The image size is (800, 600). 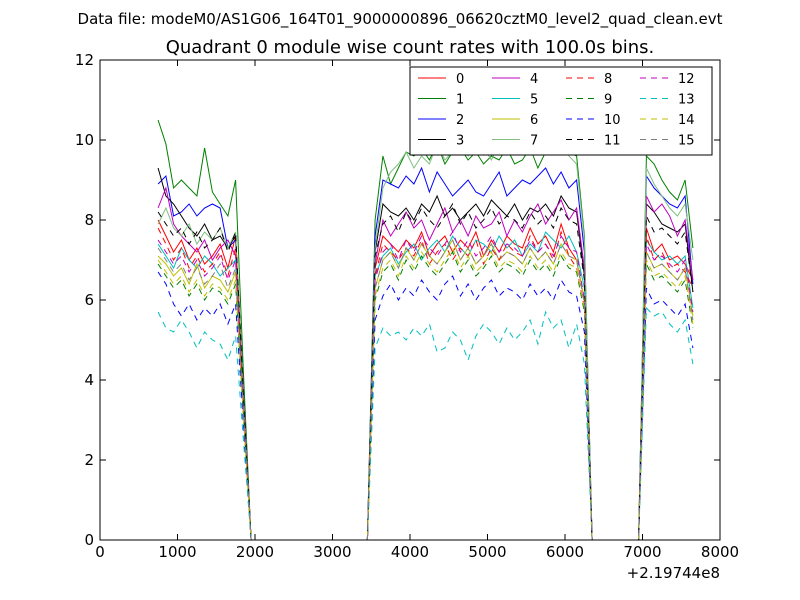 What do you see at coordinates (89, 220) in the screenshot?
I see `y-tick-label: 8` at bounding box center [89, 220].